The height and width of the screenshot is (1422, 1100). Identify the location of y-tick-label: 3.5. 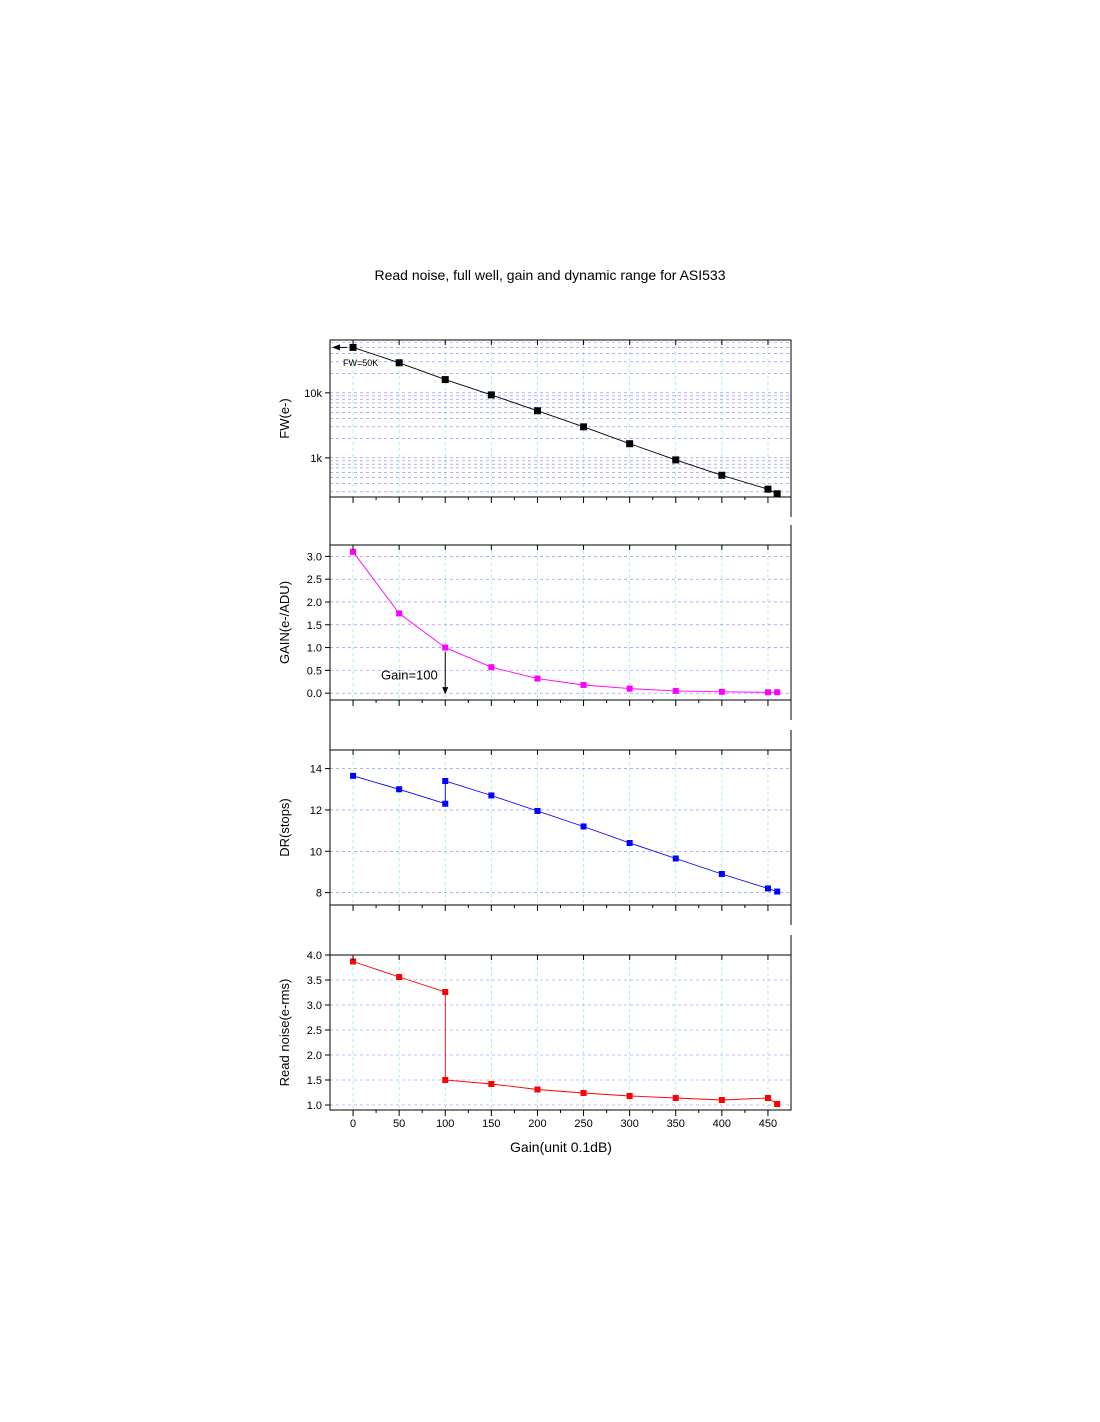
(314, 981).